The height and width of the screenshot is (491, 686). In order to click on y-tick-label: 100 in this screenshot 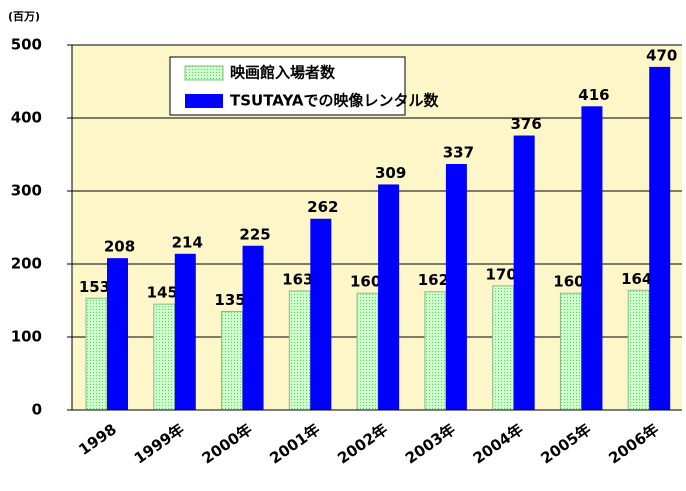, I will do `click(26, 337)`.